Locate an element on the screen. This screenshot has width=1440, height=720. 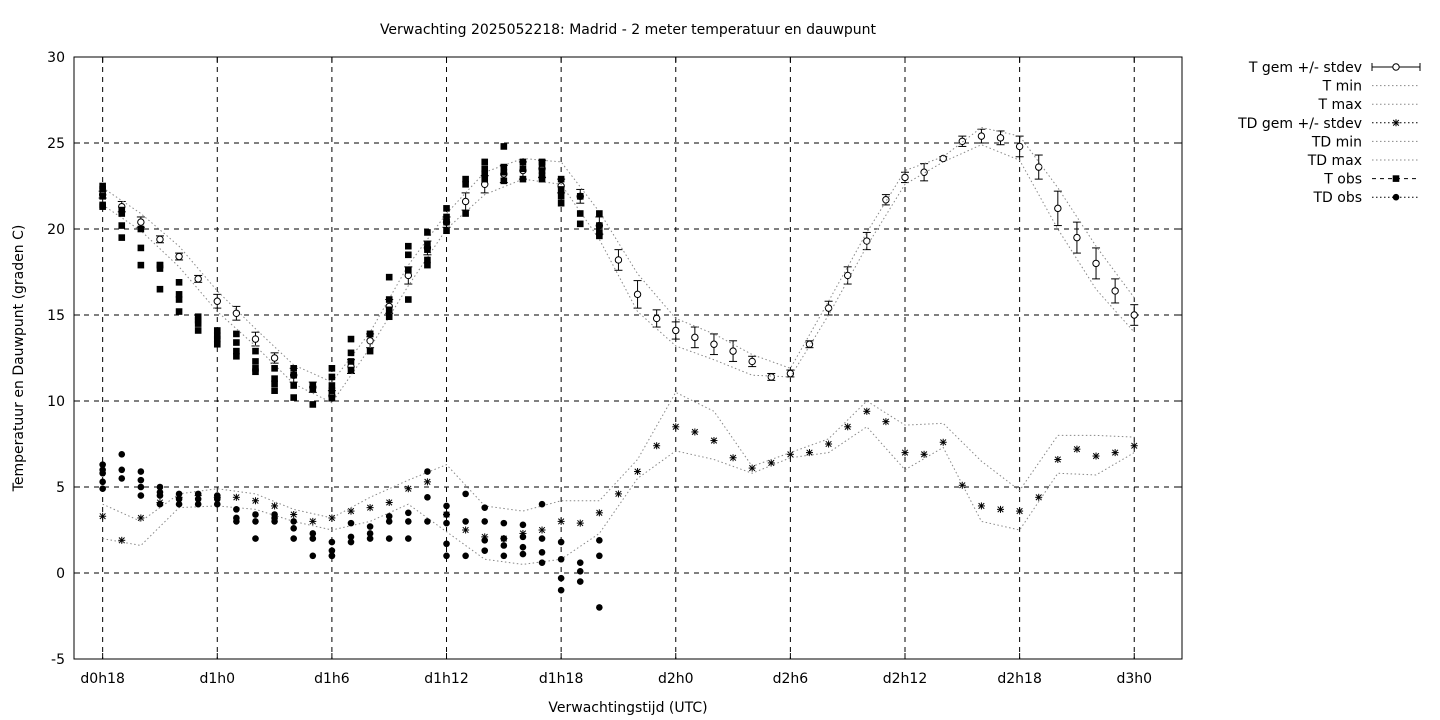
x-tick-label: d3h0 is located at coordinates (1134, 679).